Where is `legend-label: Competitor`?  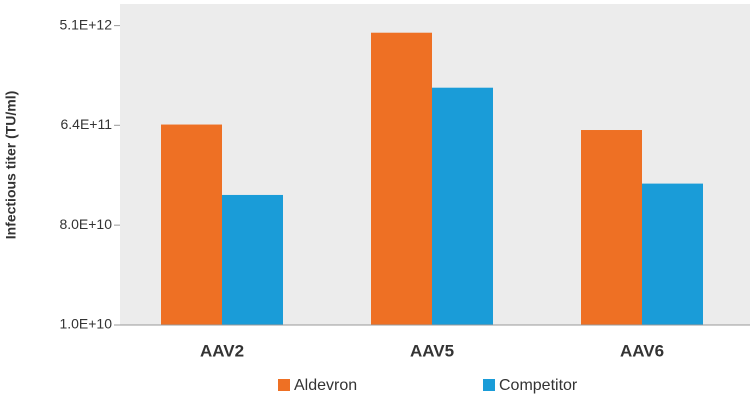
legend-label: Competitor is located at coordinates (538, 385).